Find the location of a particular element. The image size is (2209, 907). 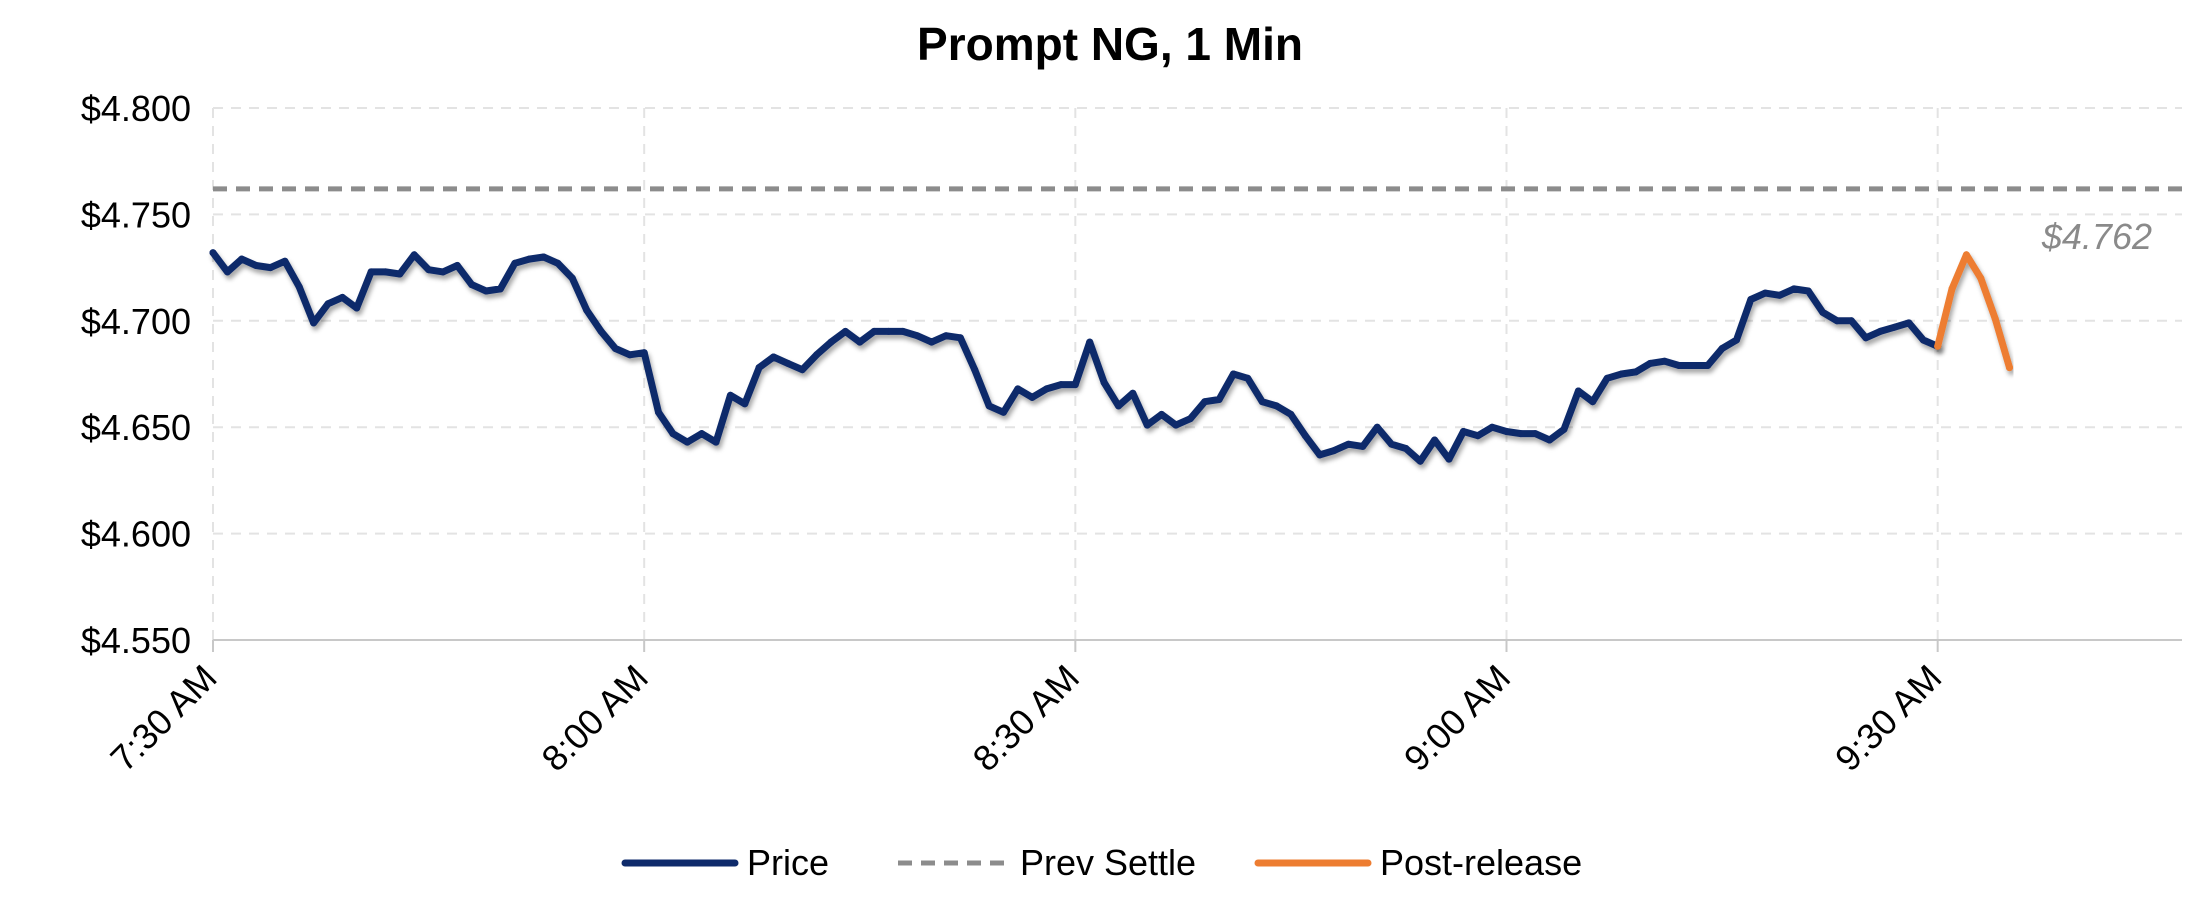

legend-label-prev-settle: Prev Settle is located at coordinates (1108, 862).